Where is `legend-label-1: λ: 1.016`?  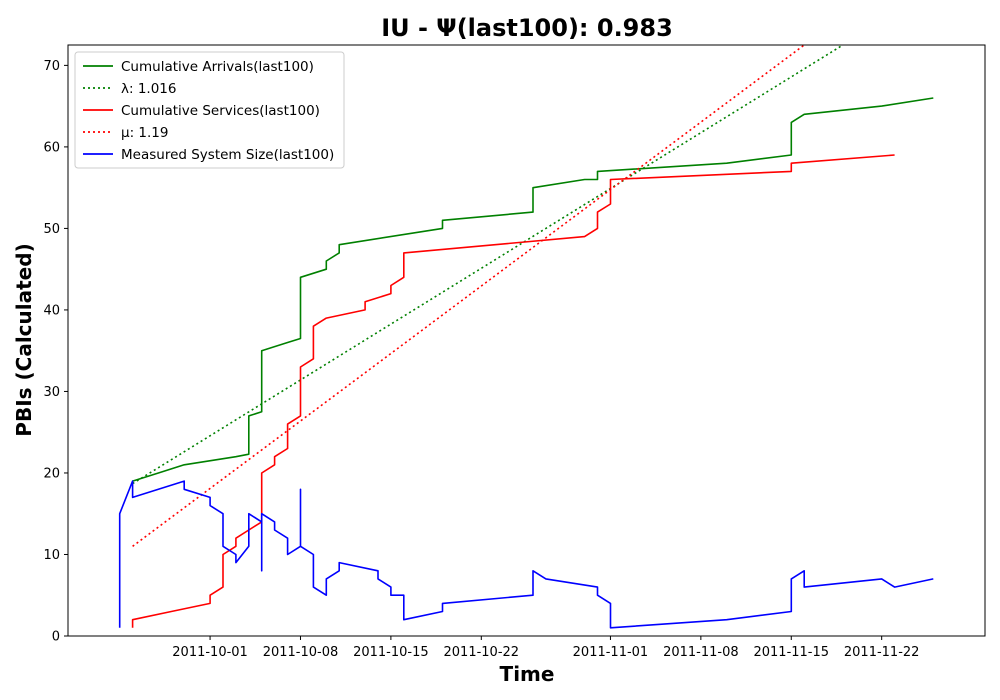 legend-label-1: λ: 1.016 is located at coordinates (148, 89).